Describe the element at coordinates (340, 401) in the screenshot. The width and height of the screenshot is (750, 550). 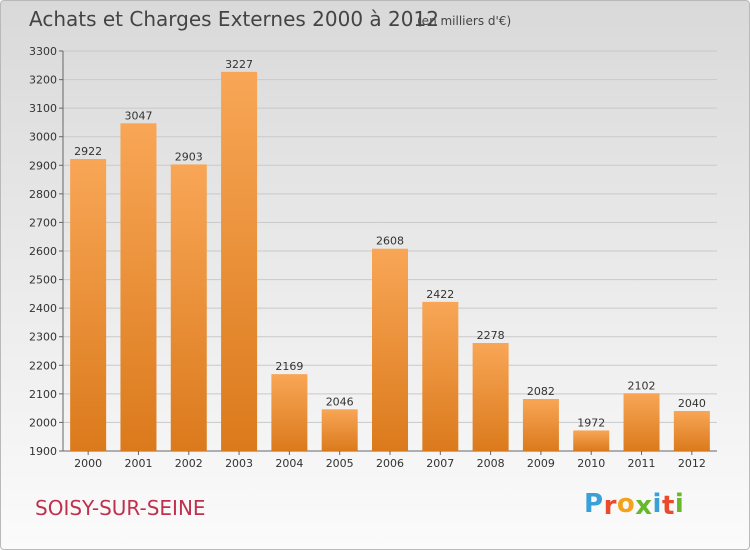
I see `data-label: 2046` at that location.